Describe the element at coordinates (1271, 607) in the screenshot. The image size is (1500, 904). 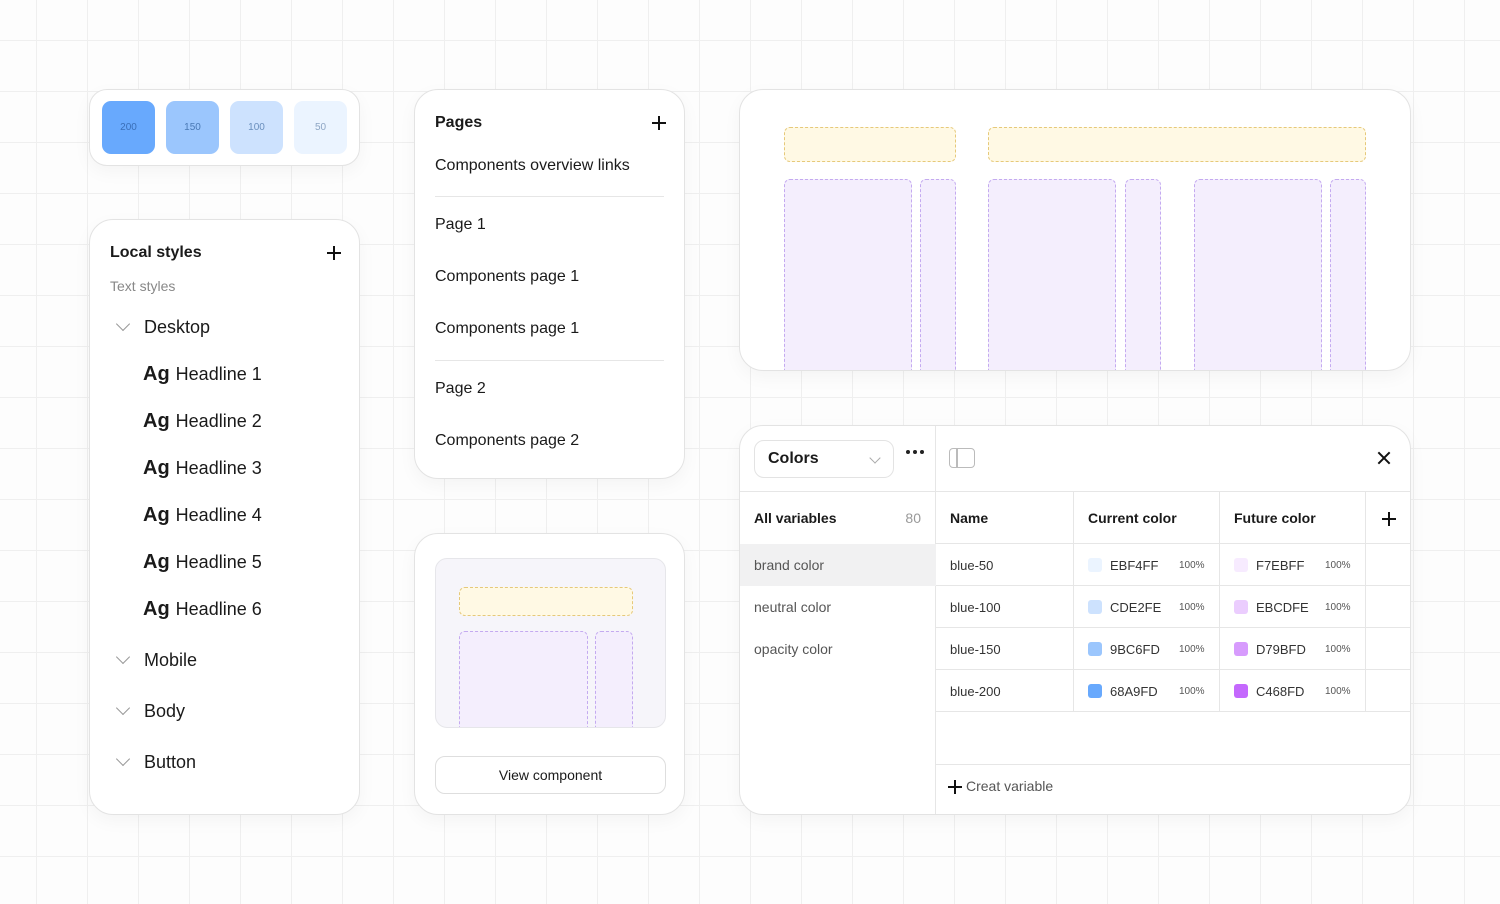
I see `future-color-value: EBCDFE` at that location.